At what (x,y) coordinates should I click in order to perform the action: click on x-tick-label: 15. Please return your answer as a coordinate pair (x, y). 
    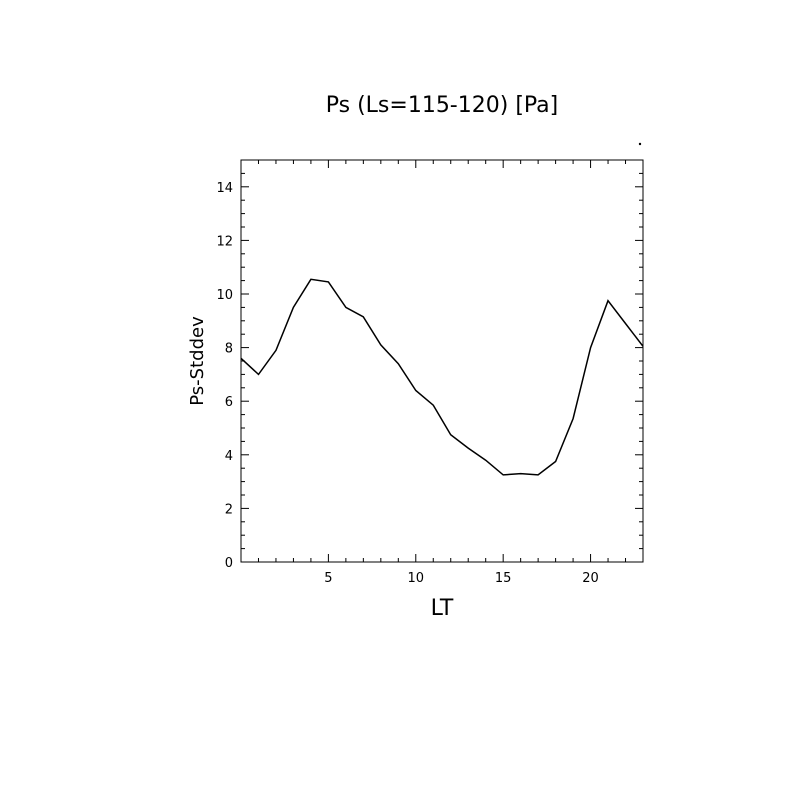
    Looking at the image, I should click on (503, 578).